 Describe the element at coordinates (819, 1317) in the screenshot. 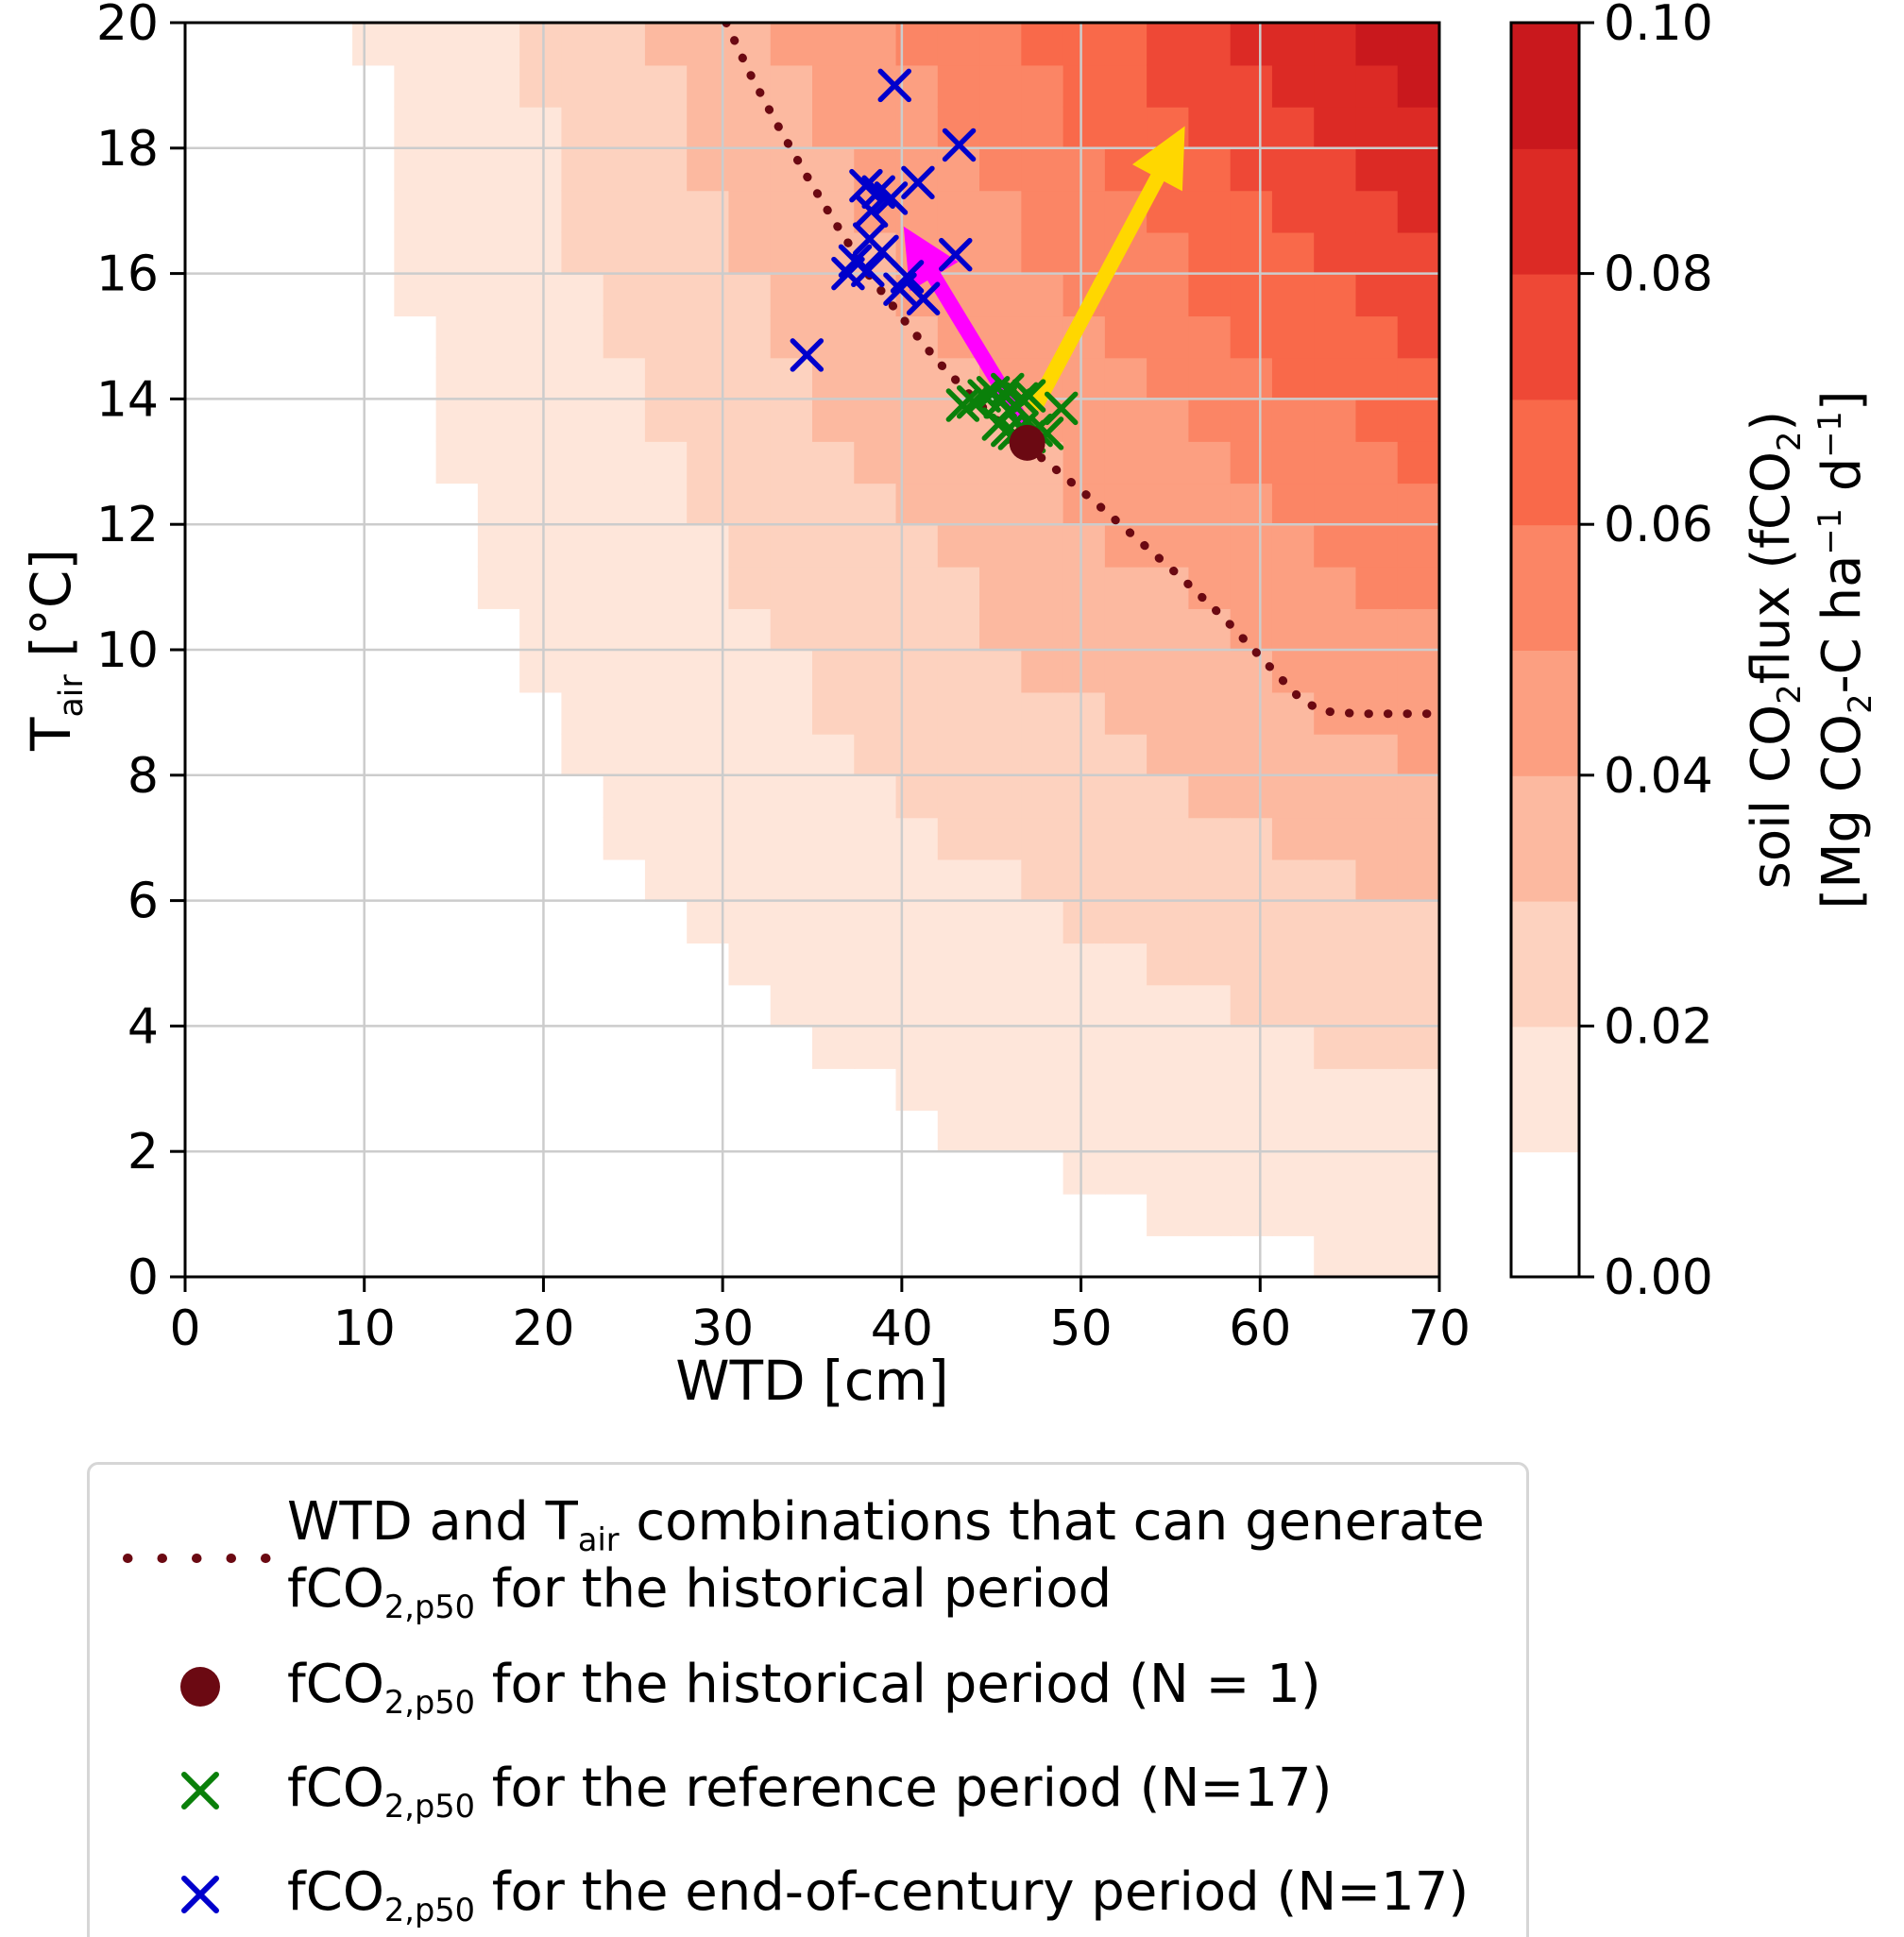

I see `x-axis-ticks: 0 10 20 30 40 50 60 70` at that location.